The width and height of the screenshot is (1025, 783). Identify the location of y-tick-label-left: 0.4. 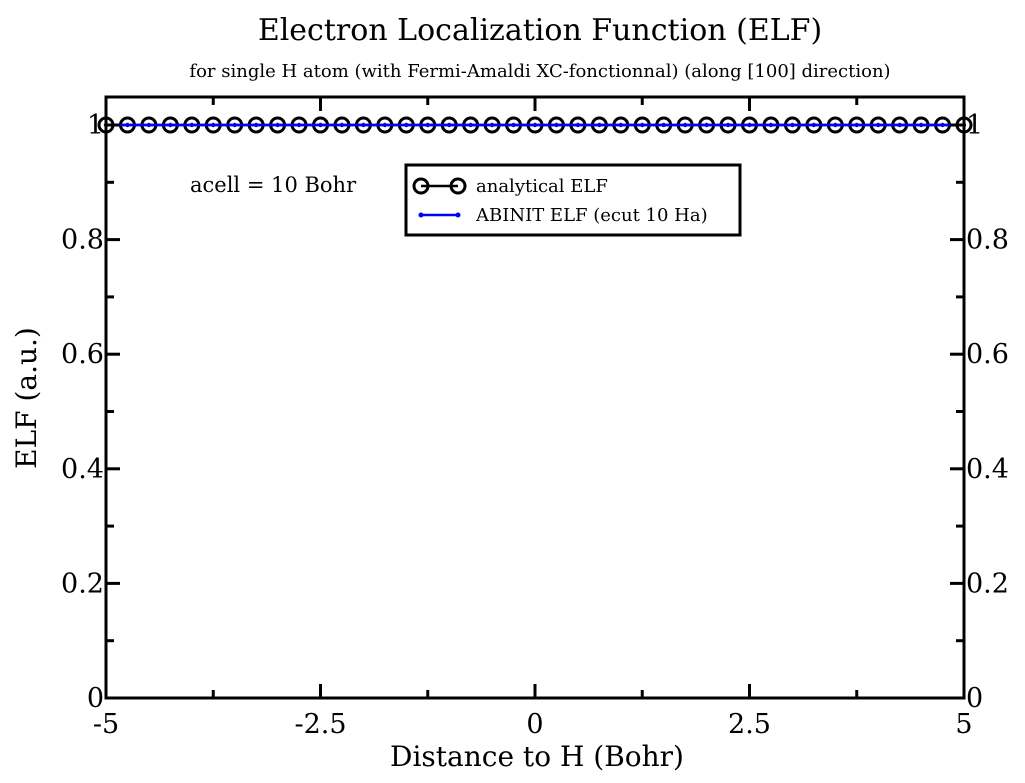
(82, 469).